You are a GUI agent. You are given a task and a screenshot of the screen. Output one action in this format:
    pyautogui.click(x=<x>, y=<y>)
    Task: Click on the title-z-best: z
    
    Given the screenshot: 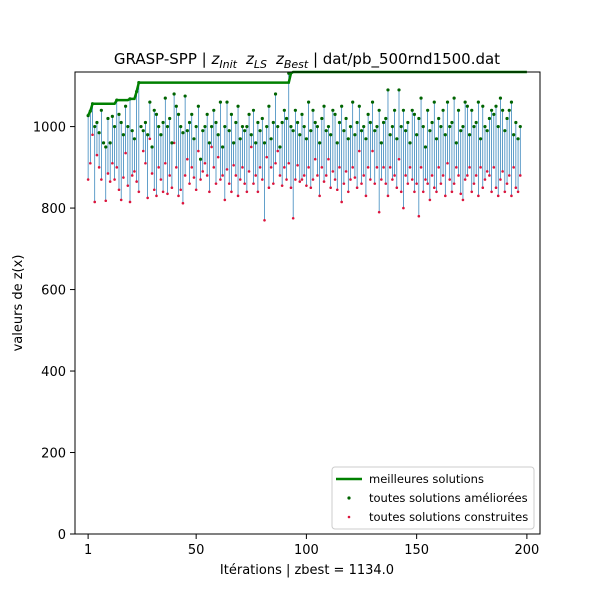 What is the action you would take?
    pyautogui.click(x=280, y=59)
    